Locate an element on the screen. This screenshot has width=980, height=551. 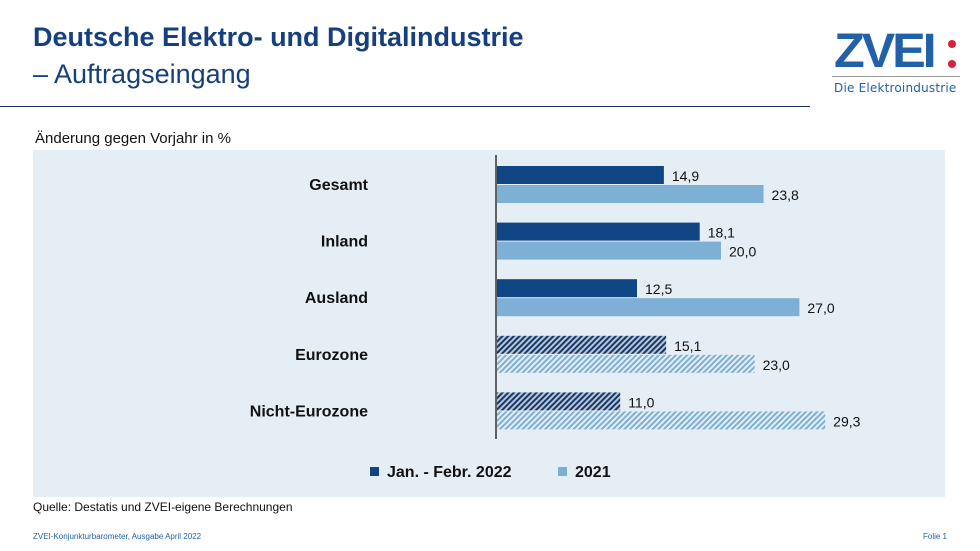
data-label: 12,5 is located at coordinates (658, 289).